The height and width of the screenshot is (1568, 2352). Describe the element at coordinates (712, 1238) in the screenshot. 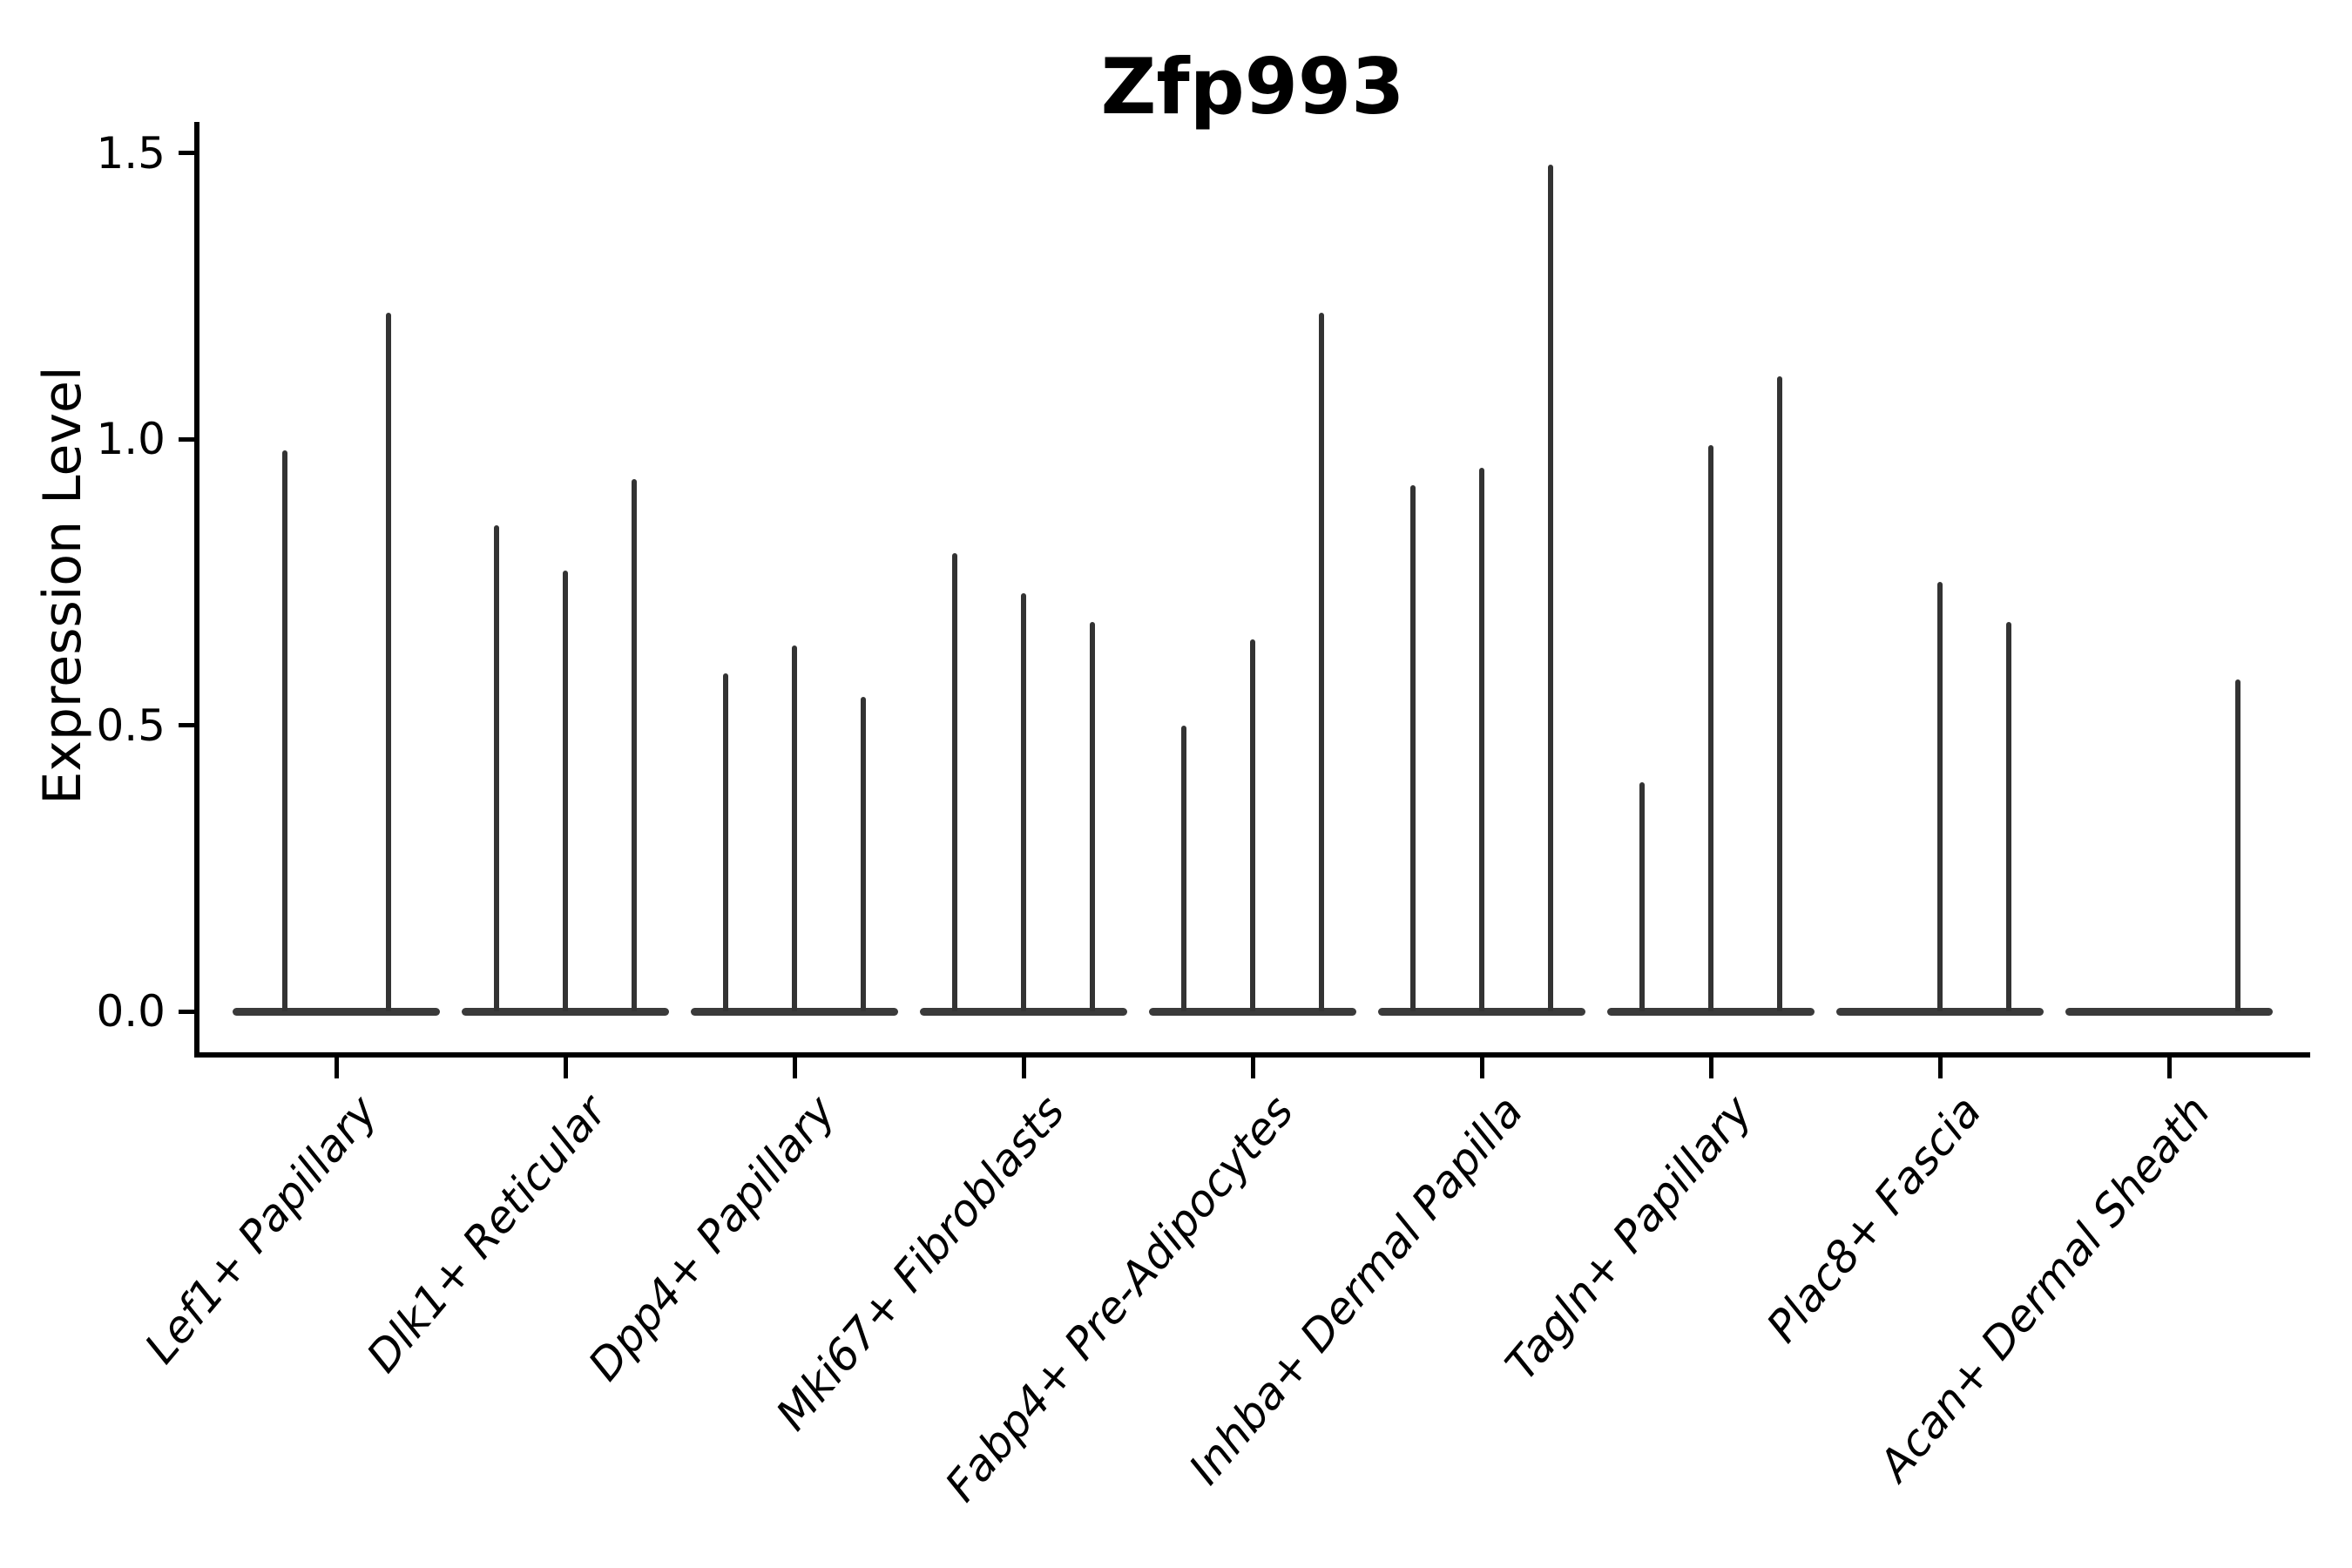

I see `x-tick-label: Dpp4+ Papillary` at that location.